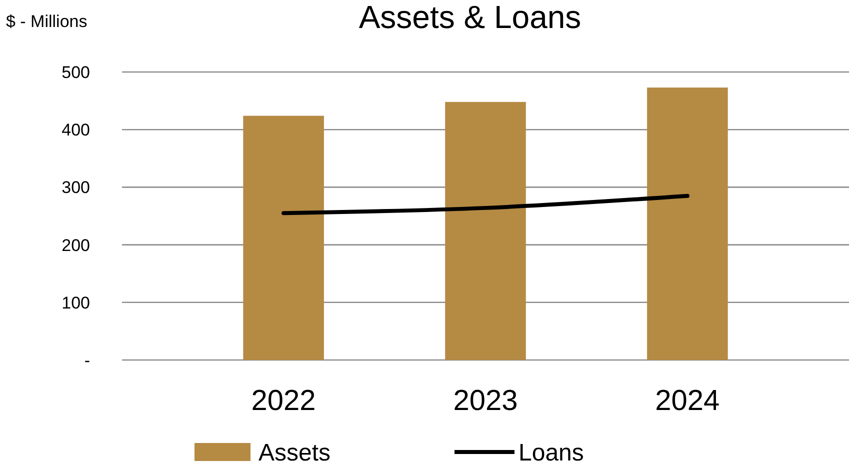 The width and height of the screenshot is (849, 466). I want to click on legend-label: Loans, so click(551, 452).